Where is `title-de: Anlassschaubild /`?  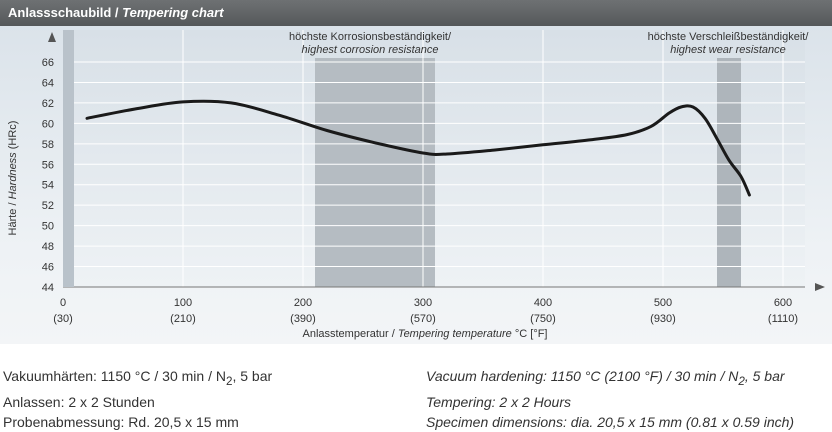 title-de: Anlassschaubild / is located at coordinates (63, 12).